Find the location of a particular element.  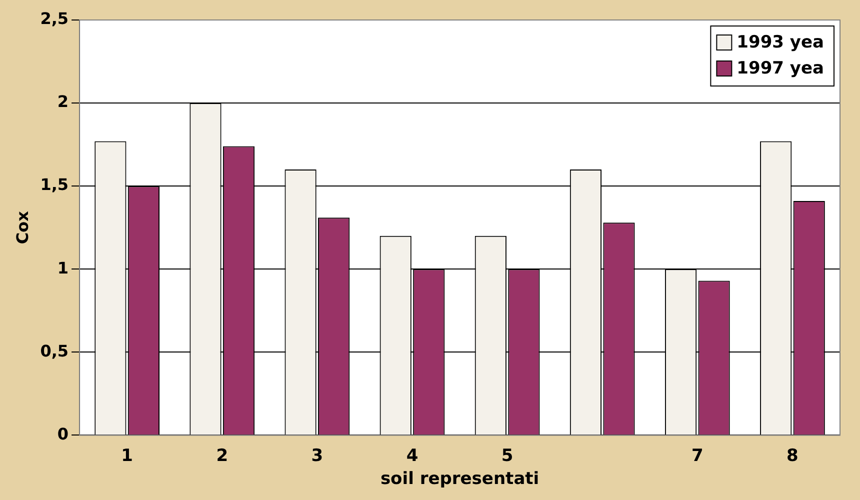

y-tick-label: 1,5 is located at coordinates (54, 184).